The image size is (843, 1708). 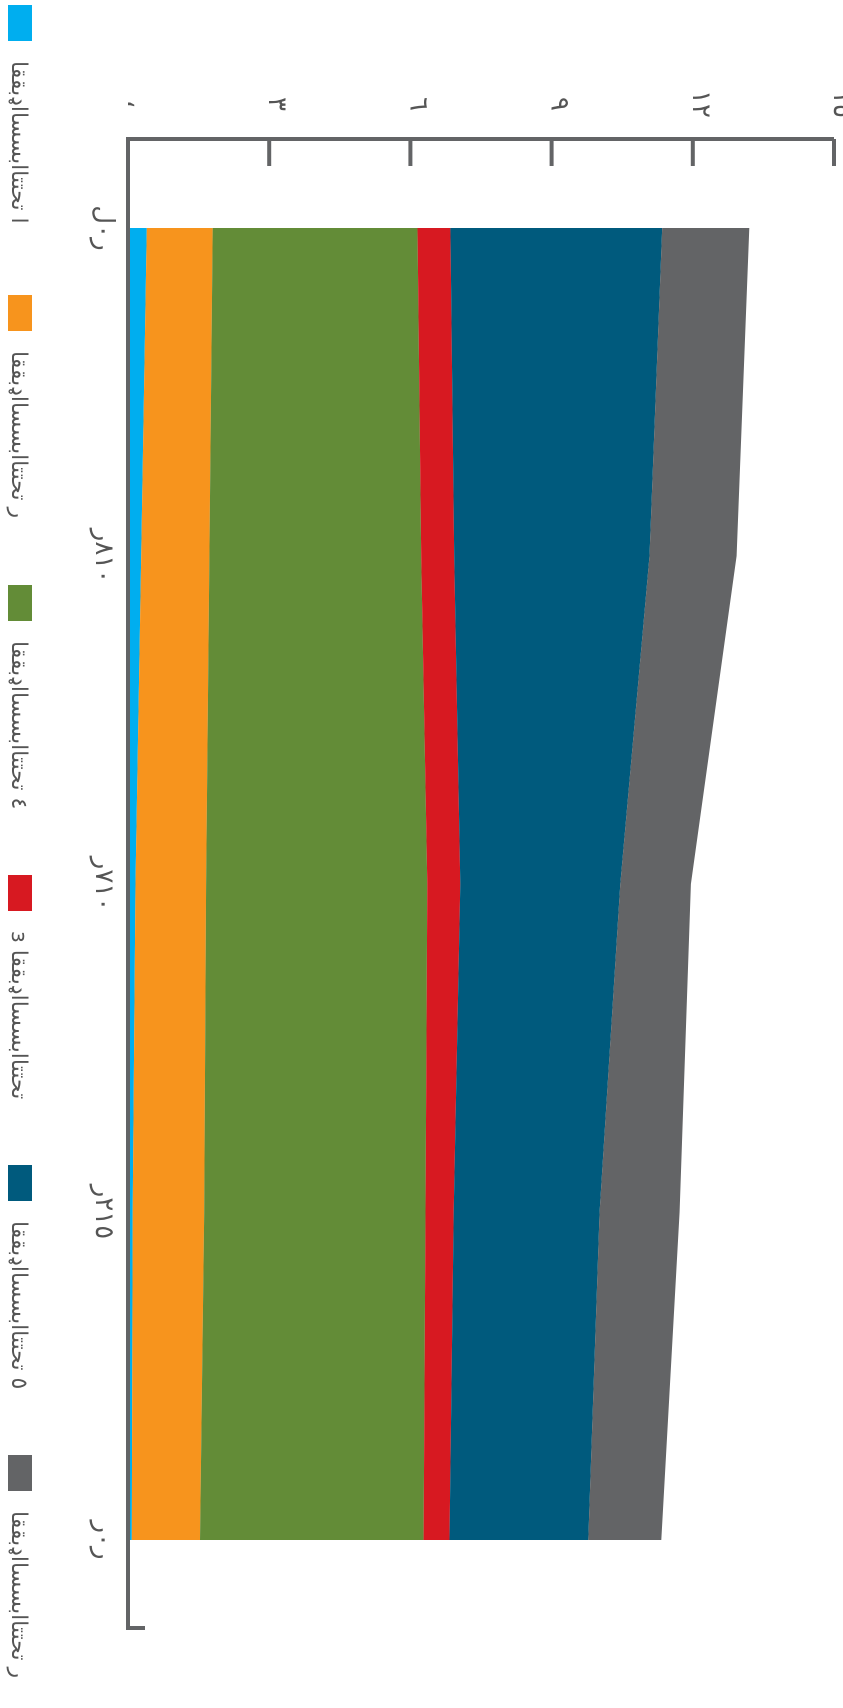 What do you see at coordinates (104, 883) in the screenshot?
I see `category-tick-label: ٧١٠ر` at bounding box center [104, 883].